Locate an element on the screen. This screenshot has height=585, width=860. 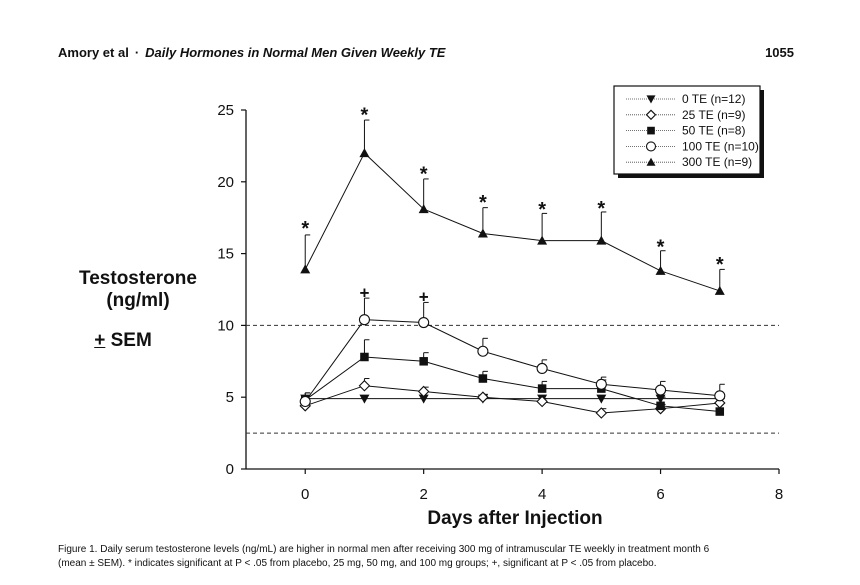
legend-entry: 50 TE (n=8) is located at coordinates (685, 131).